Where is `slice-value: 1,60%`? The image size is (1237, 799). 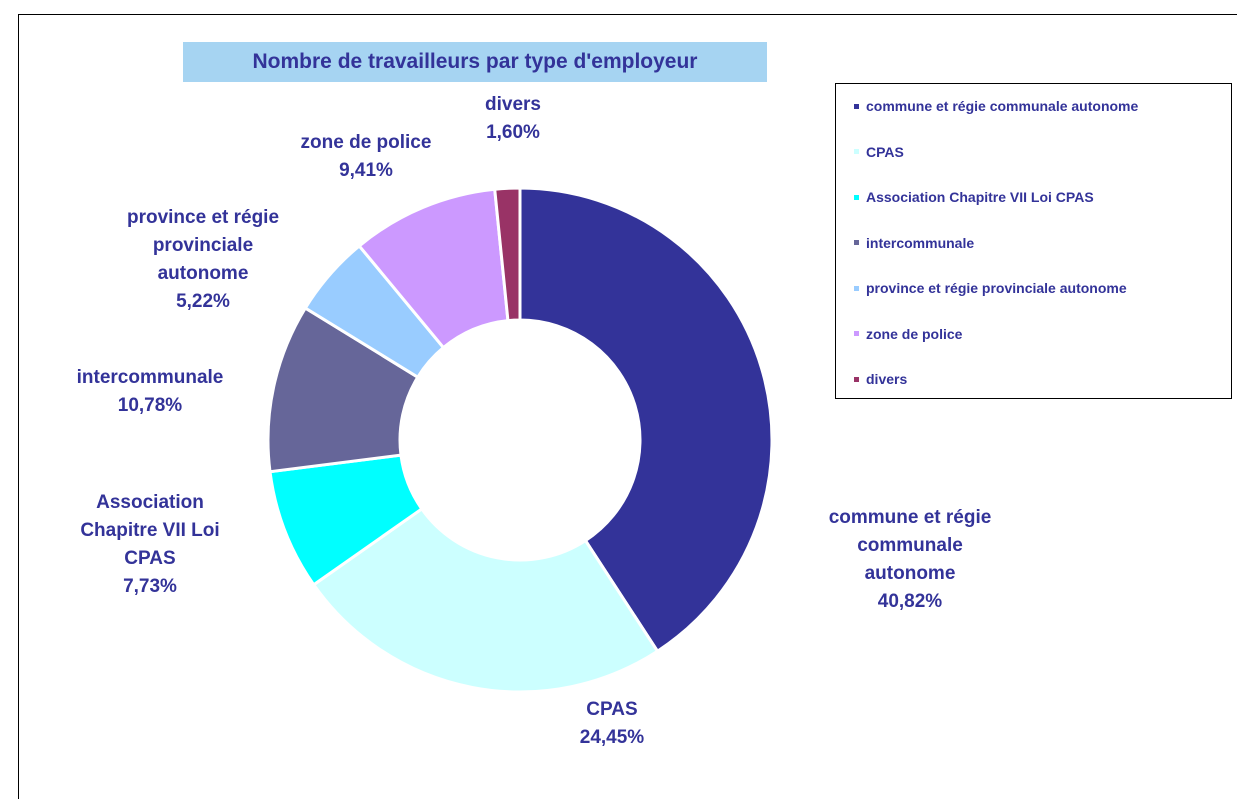
slice-value: 1,60% is located at coordinates (513, 132).